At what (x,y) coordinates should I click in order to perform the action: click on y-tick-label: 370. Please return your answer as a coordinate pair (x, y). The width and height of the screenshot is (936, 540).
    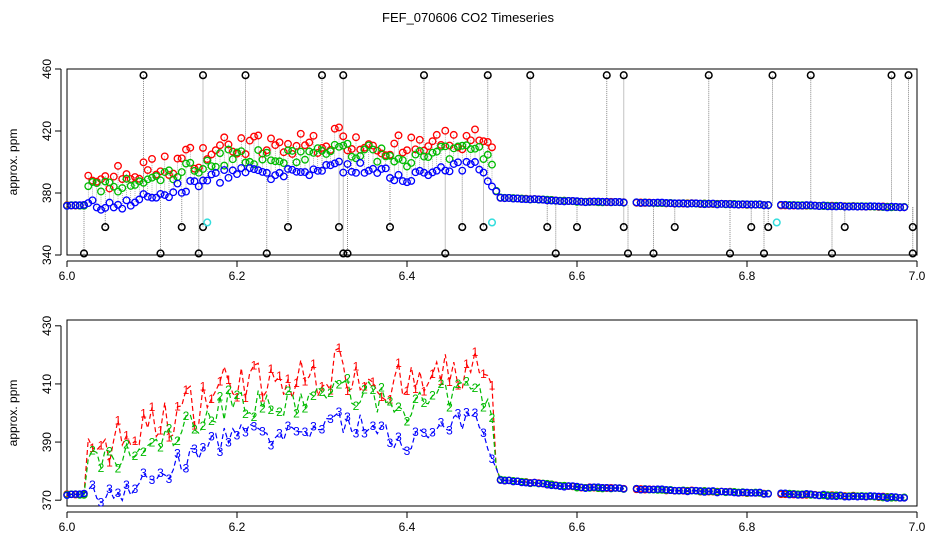
    Looking at the image, I should click on (47, 500).